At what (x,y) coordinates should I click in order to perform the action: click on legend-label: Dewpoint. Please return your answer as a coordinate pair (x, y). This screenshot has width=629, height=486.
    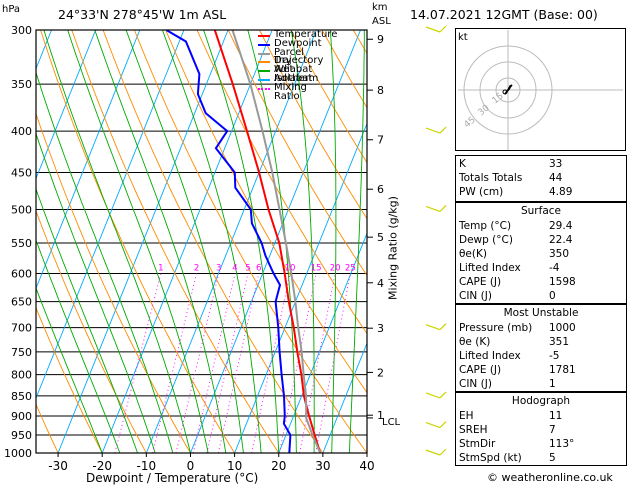
    Looking at the image, I should click on (298, 43).